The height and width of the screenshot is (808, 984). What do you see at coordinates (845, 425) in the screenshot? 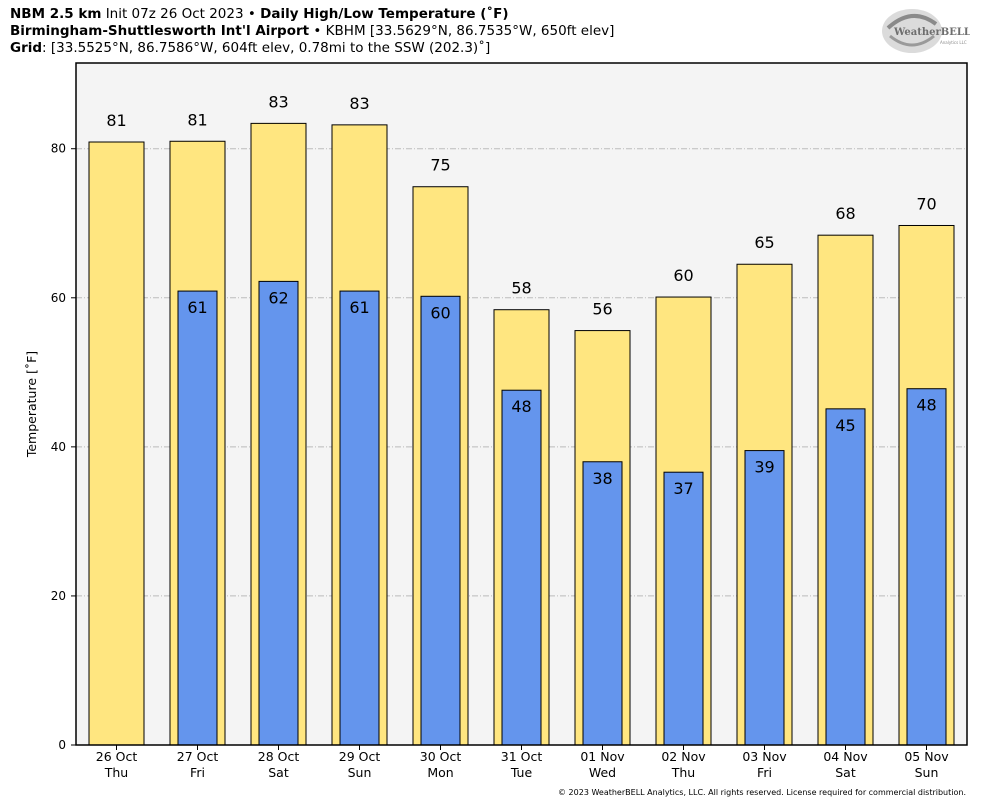
I see `low-temp-label: 45` at bounding box center [845, 425].